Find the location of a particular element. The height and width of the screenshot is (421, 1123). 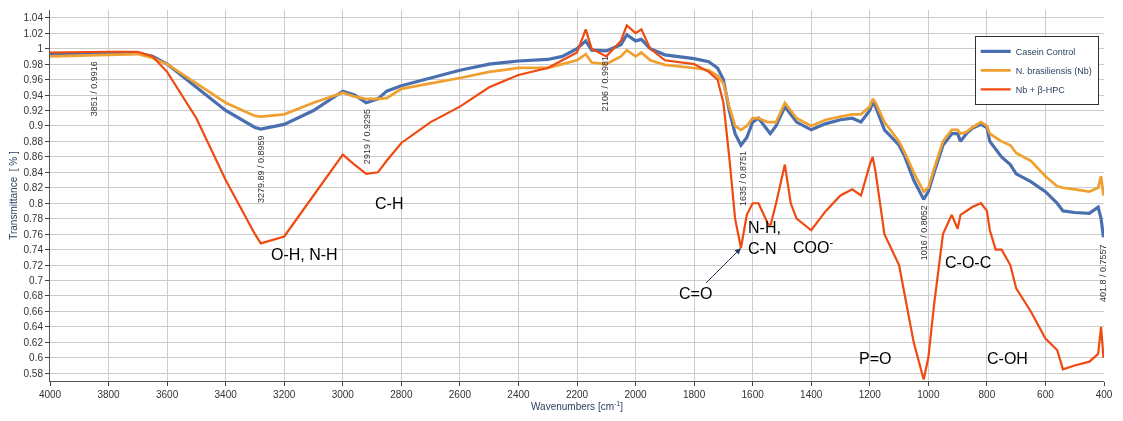

x-tick-label: 1400 is located at coordinates (811, 394).